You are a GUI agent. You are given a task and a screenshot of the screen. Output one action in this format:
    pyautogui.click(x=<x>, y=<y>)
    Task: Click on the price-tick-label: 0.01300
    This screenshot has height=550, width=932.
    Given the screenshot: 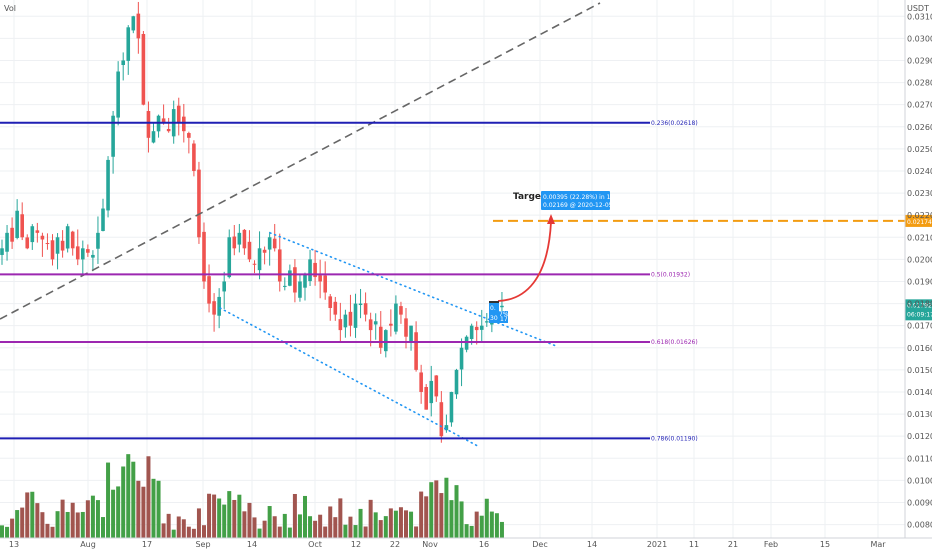 What is the action you would take?
    pyautogui.click(x=919, y=414)
    